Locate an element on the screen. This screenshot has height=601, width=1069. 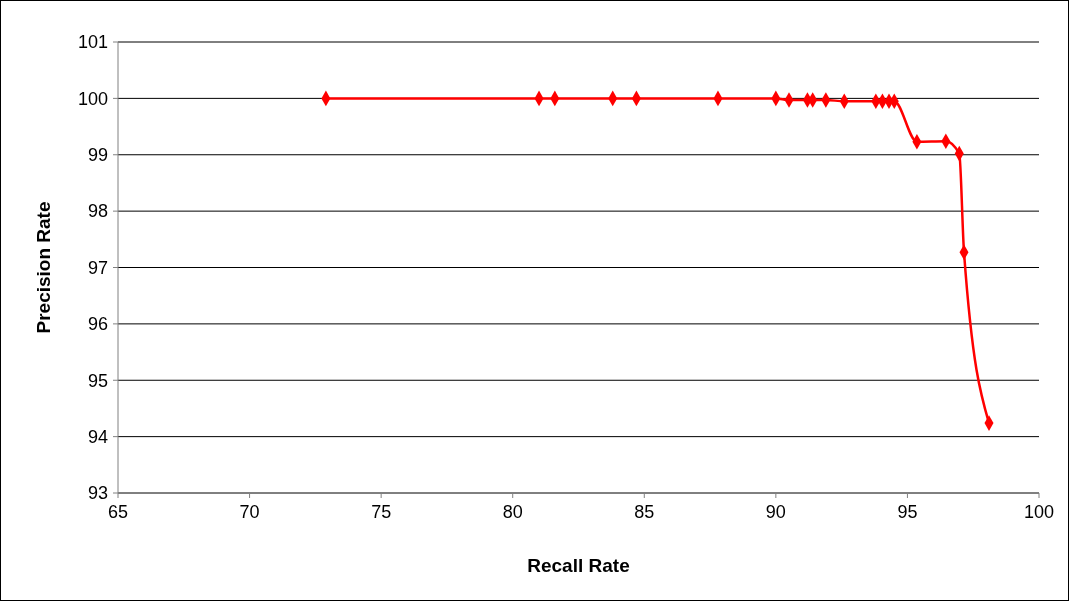
x-tick-label: 95 is located at coordinates (907, 512).